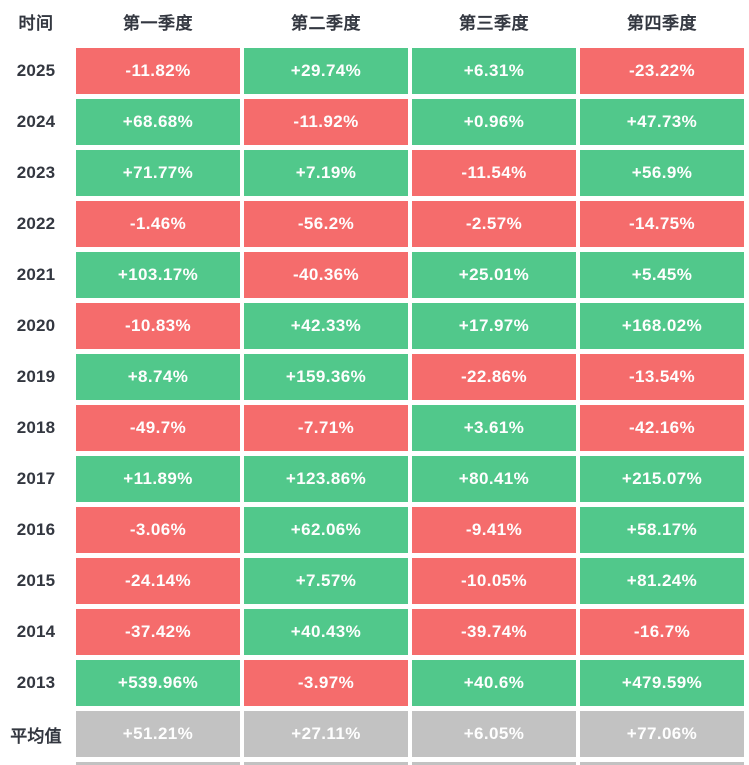 The image size is (749, 765). Describe the element at coordinates (326, 428) in the screenshot. I see `value-cell: -7.71%` at that location.